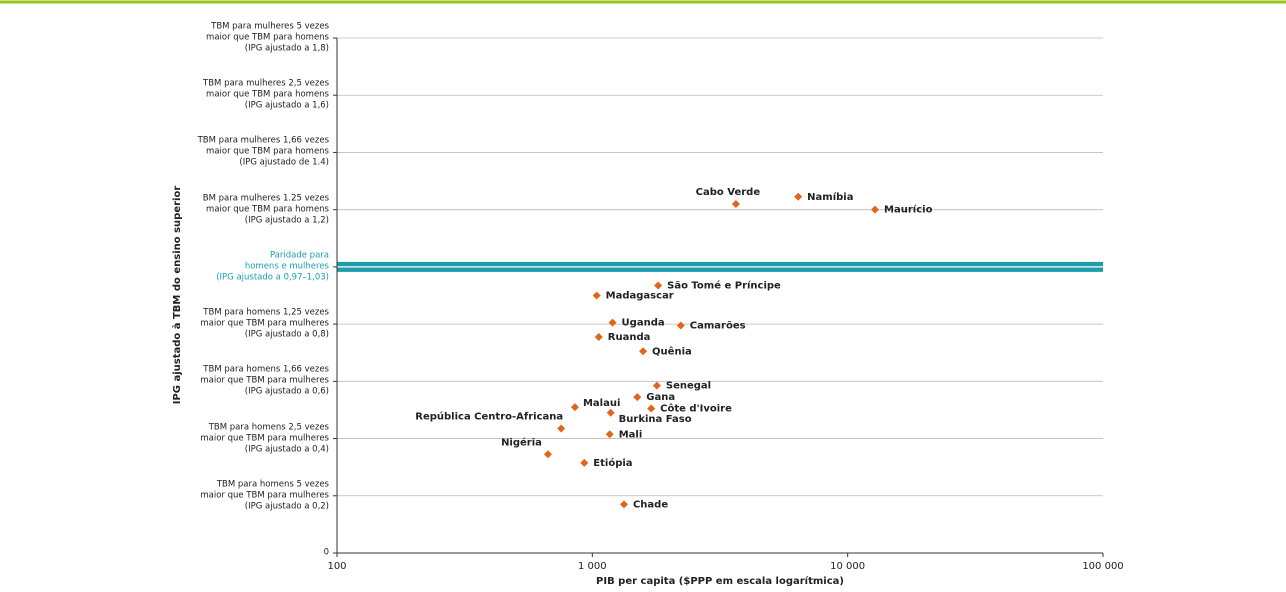 This screenshot has width=1286, height=592. Describe the element at coordinates (718, 326) in the screenshot. I see `point-label: Camarões` at that location.